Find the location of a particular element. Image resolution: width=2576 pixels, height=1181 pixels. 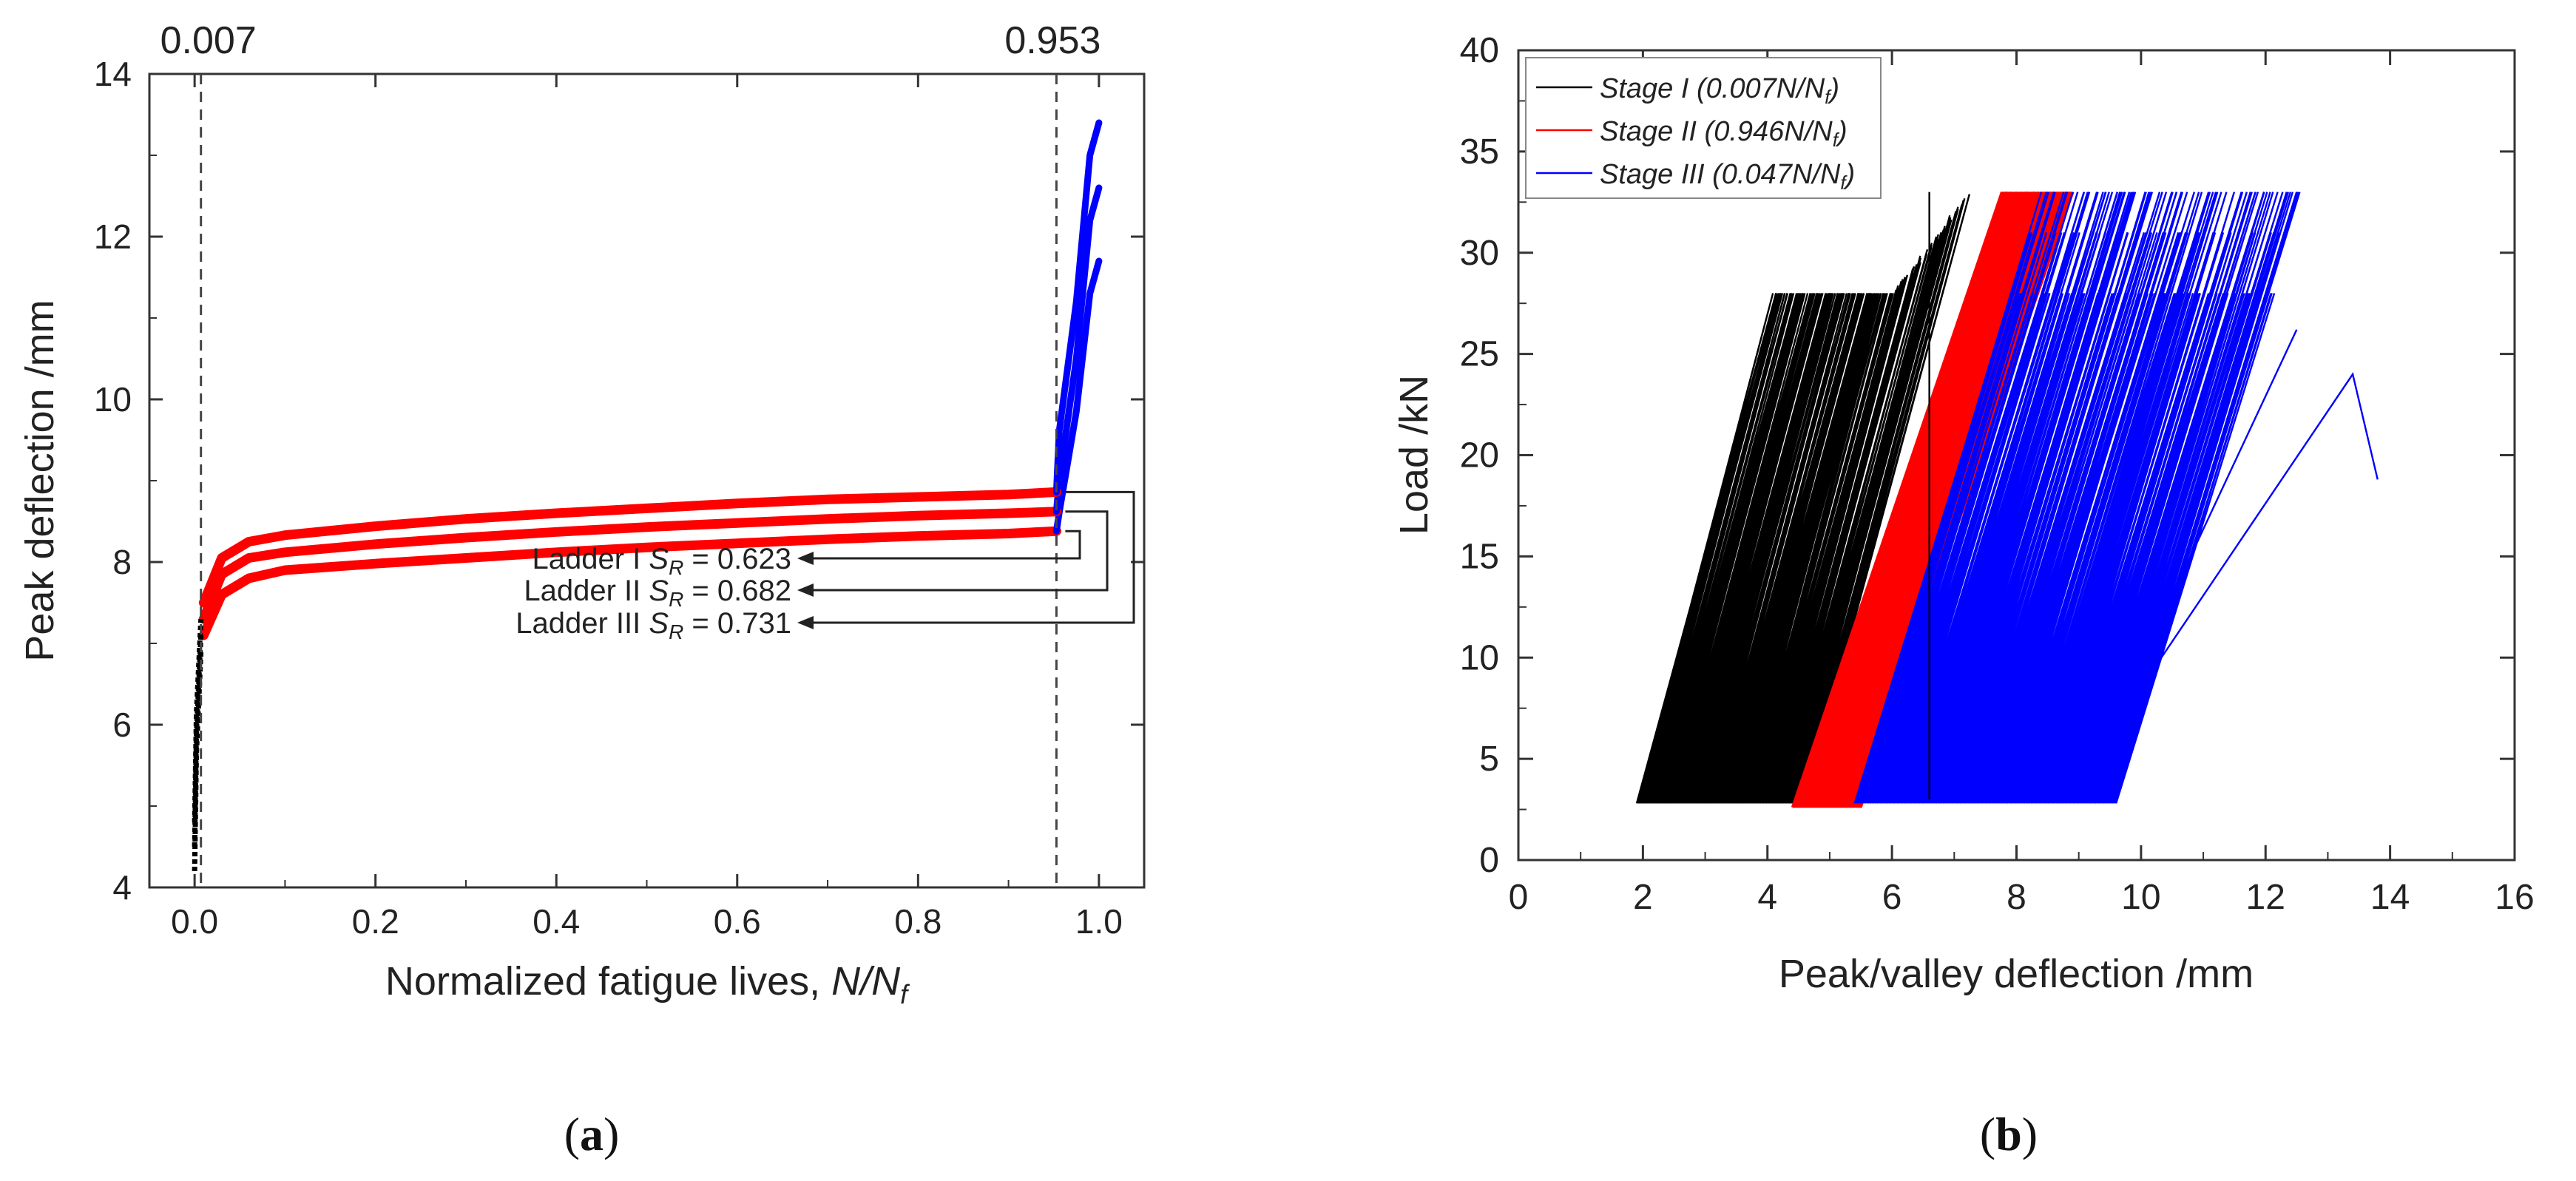

panel-a-x-tick-label: 0.6 is located at coordinates (737, 922).